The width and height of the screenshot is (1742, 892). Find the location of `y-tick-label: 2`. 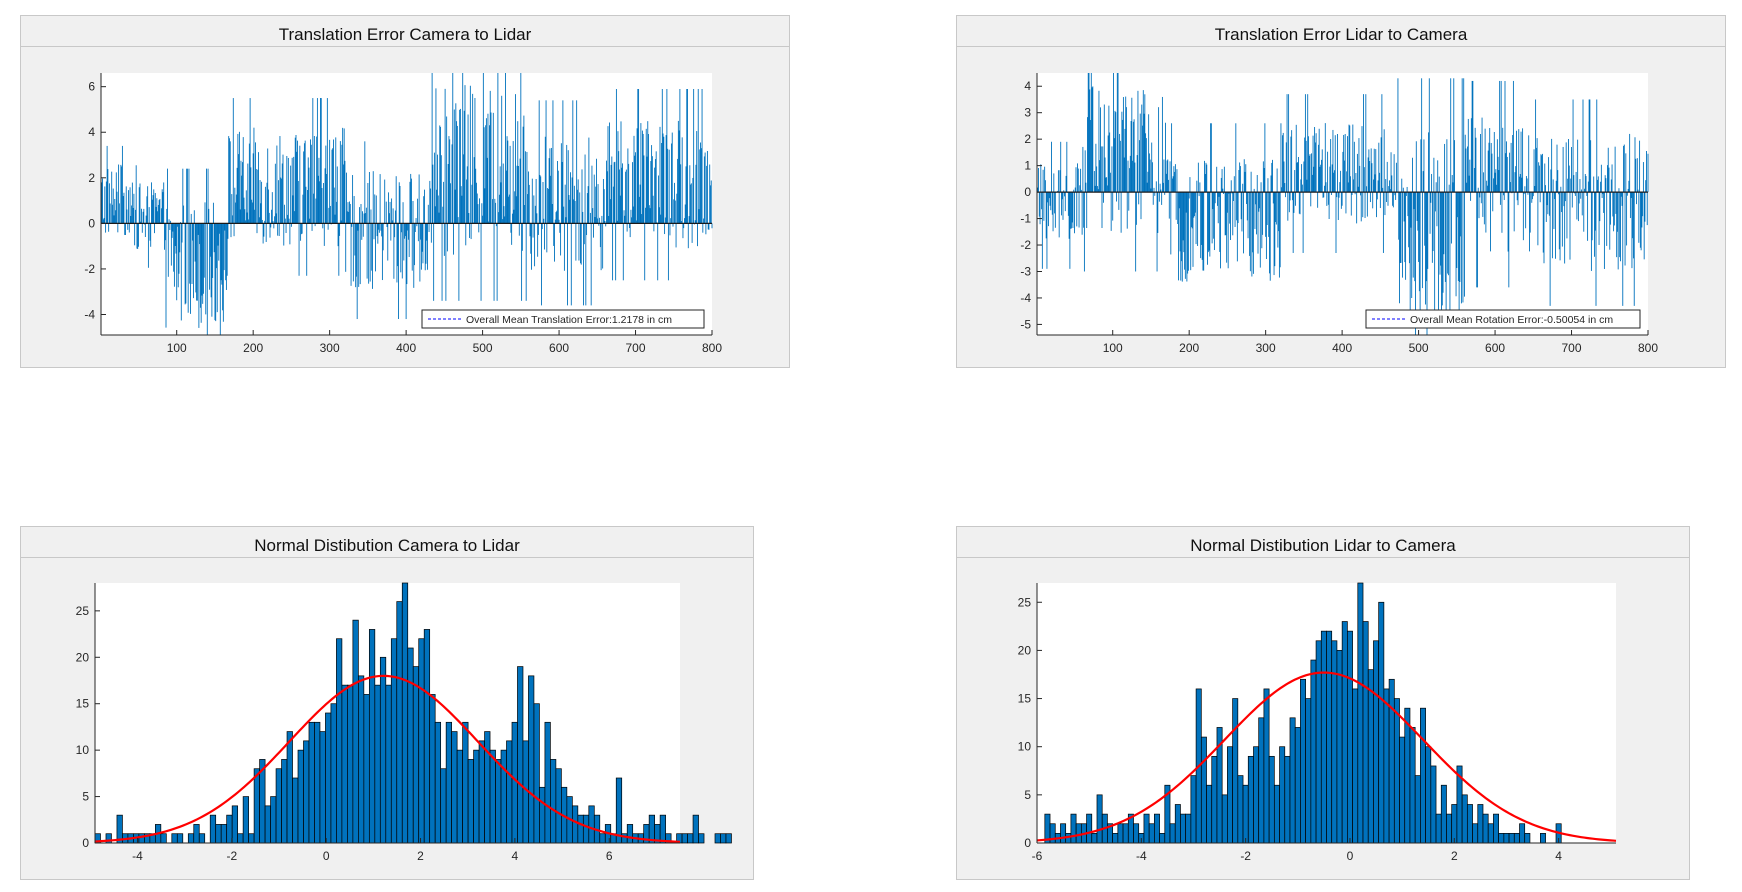

y-tick-label: 2 is located at coordinates (1027, 139).